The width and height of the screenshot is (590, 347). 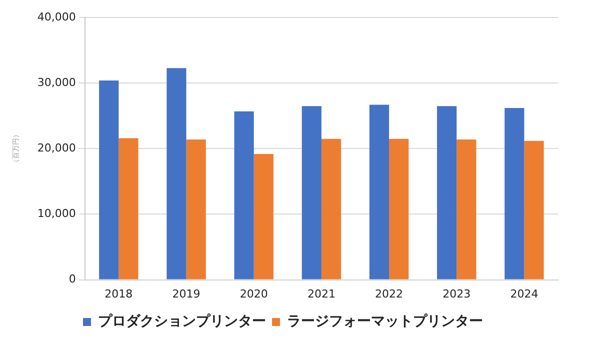 I want to click on x-tick-label: 2021, so click(x=321, y=293).